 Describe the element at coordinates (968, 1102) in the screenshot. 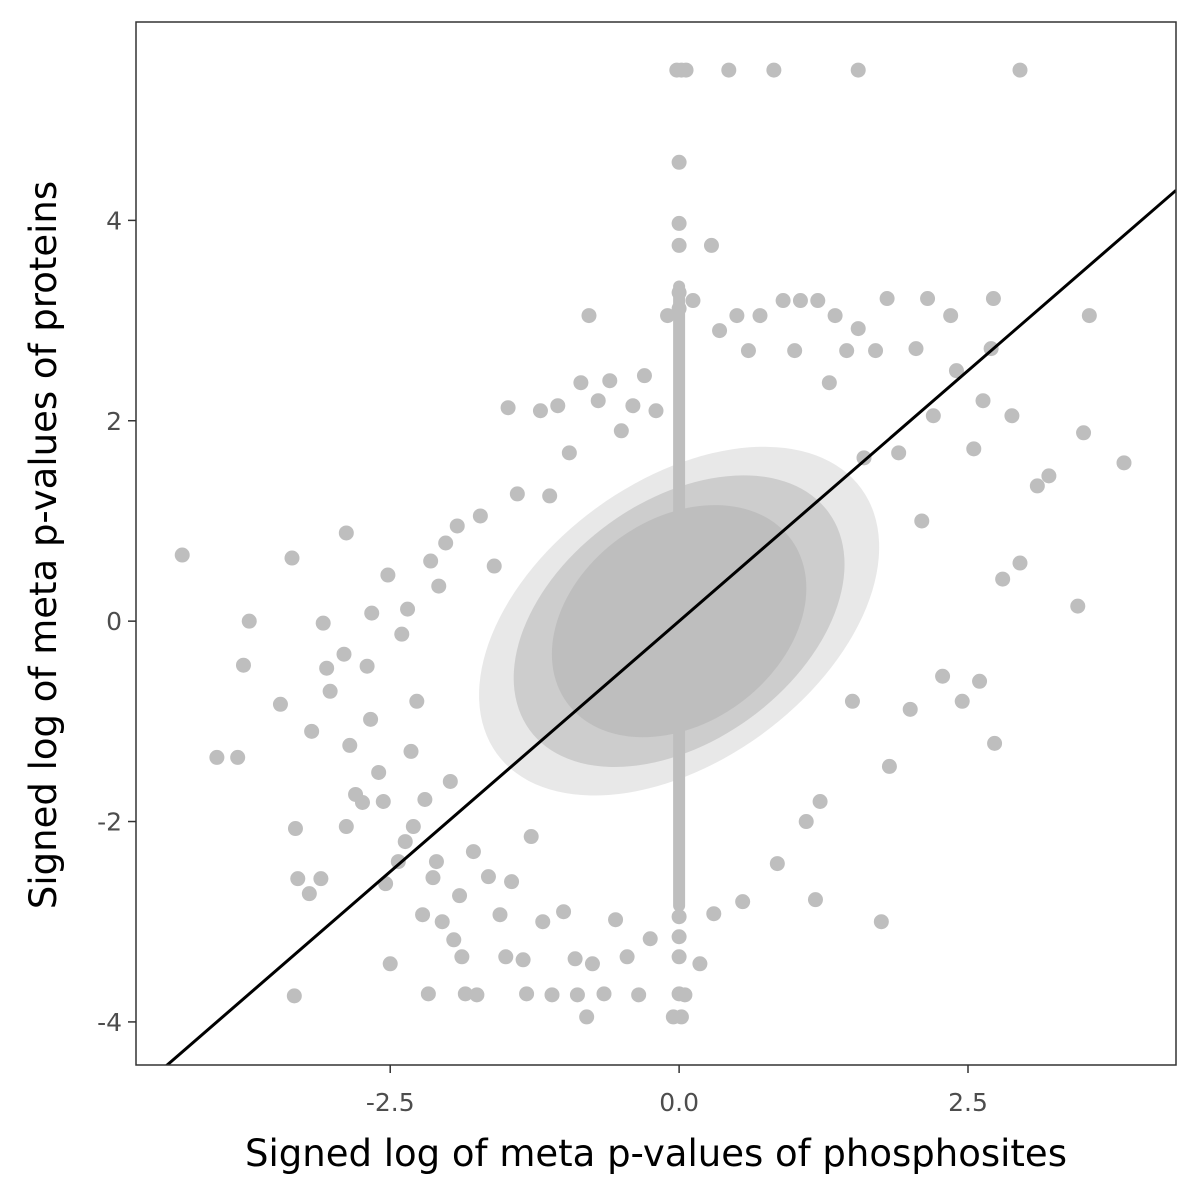

I see `x-tick-label: 2.5` at that location.